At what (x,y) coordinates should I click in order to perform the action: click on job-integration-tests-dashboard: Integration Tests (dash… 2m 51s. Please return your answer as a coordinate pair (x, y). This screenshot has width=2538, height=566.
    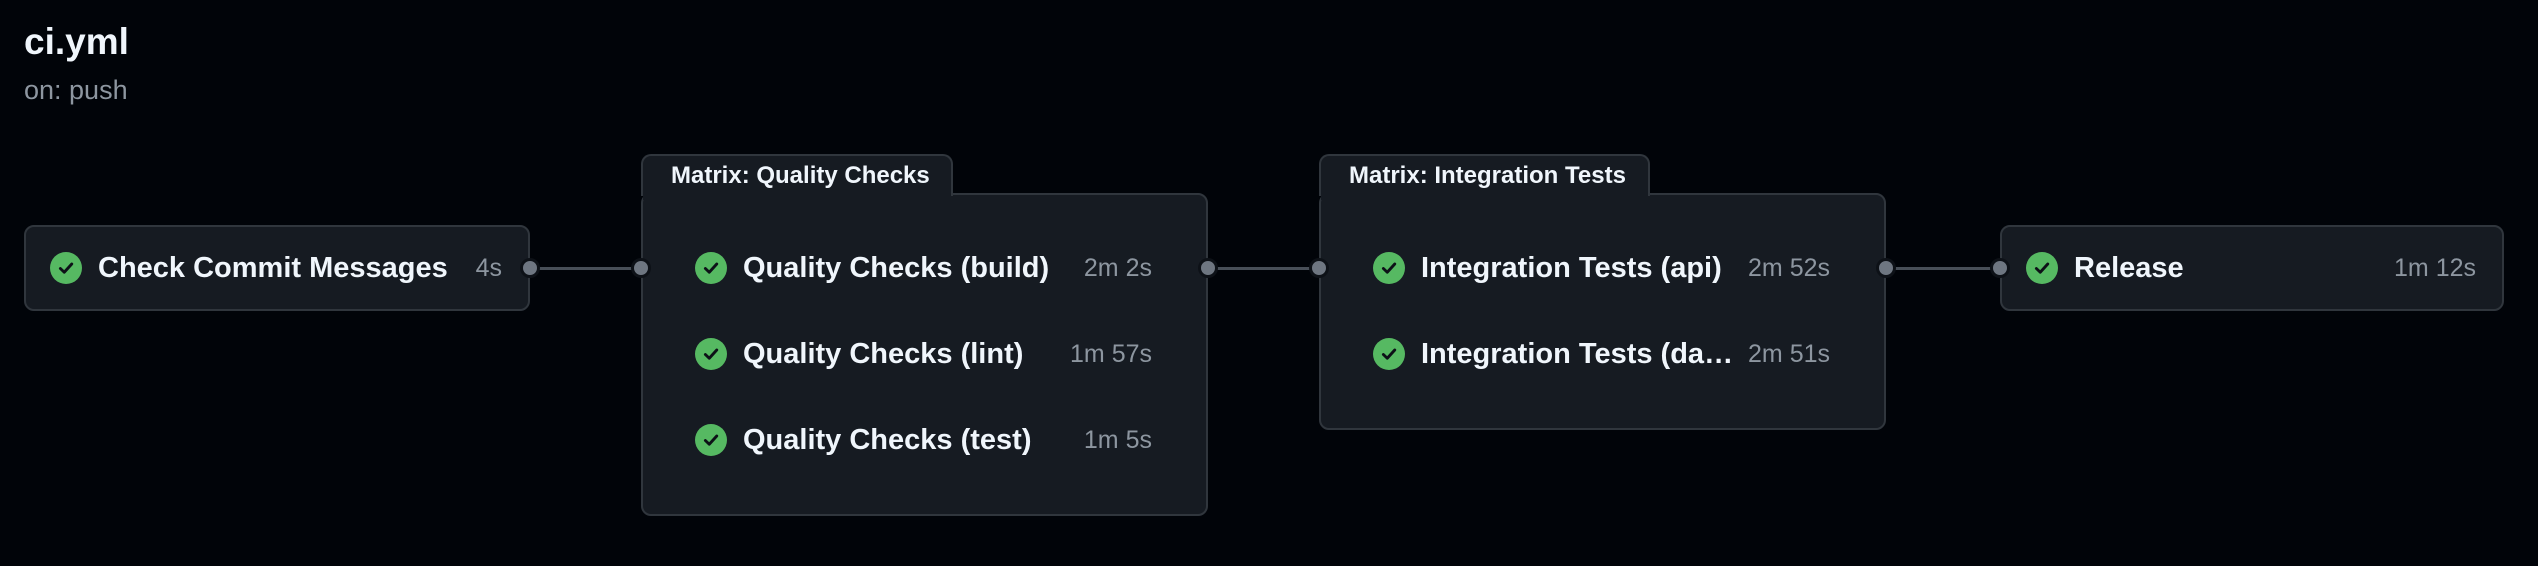
    Looking at the image, I should click on (1602, 354).